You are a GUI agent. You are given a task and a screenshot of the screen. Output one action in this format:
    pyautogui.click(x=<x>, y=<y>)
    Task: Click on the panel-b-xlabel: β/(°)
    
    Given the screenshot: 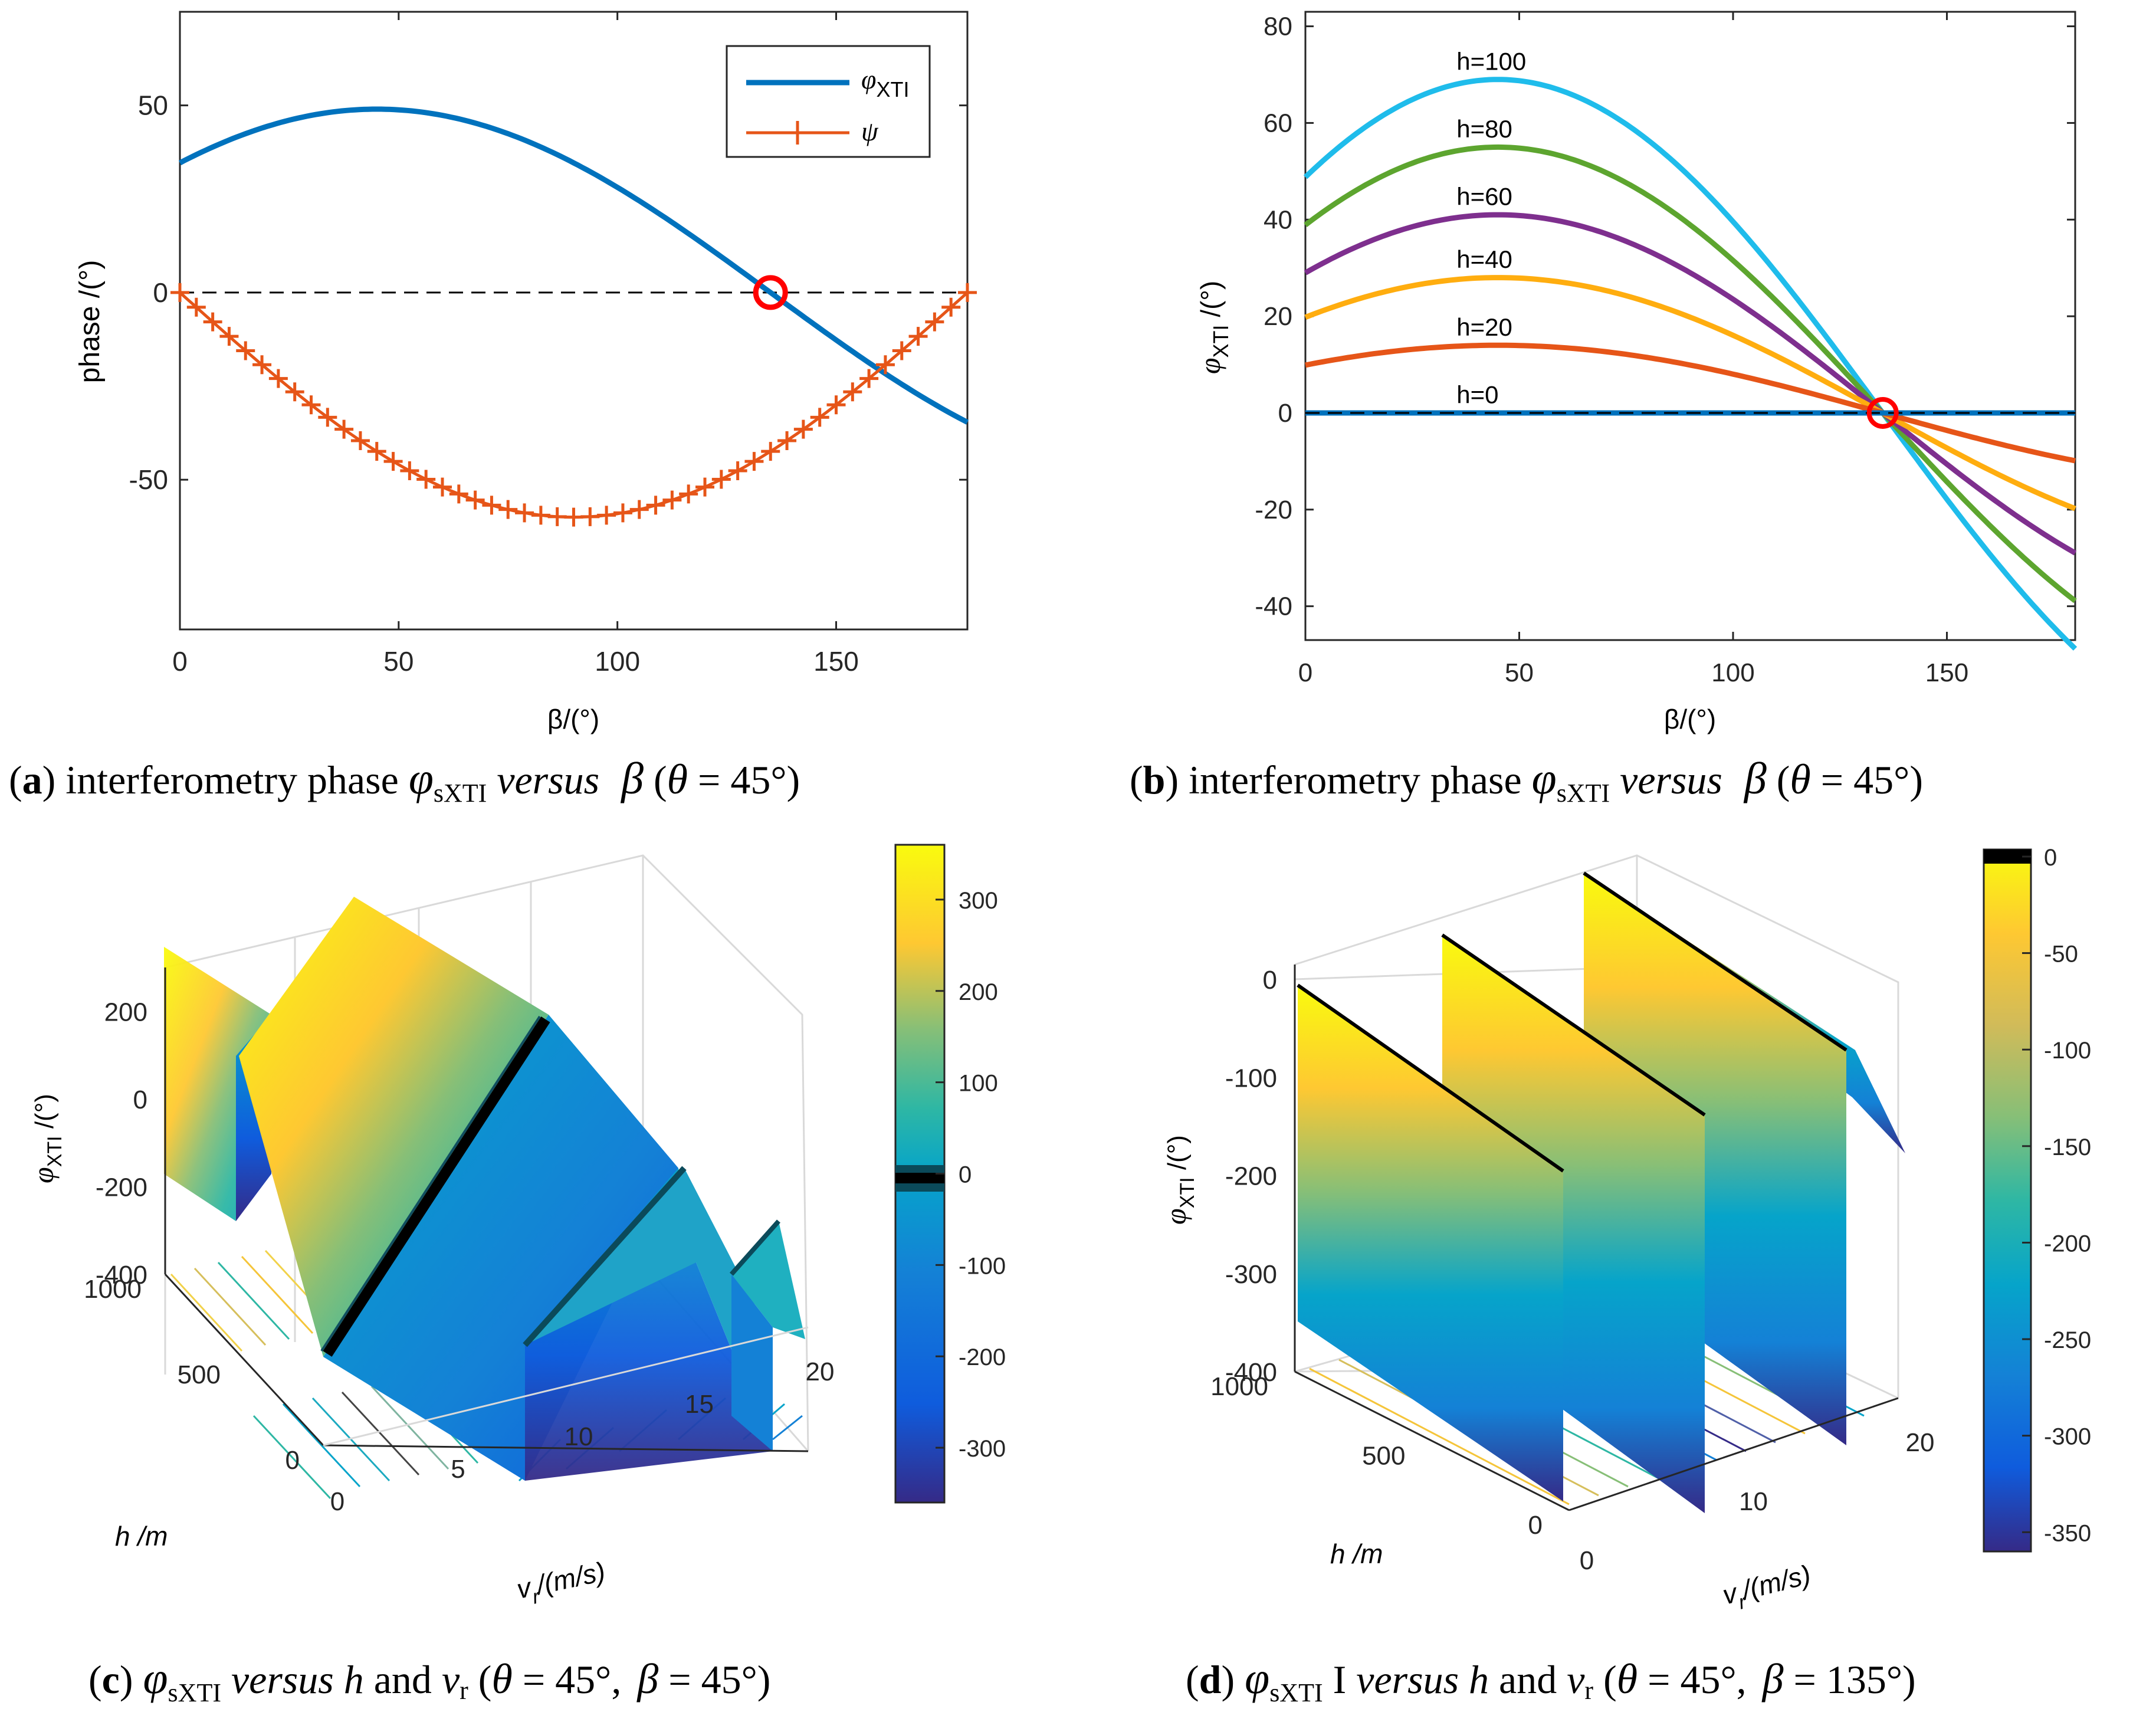 What is the action you would take?
    pyautogui.click(x=1690, y=719)
    